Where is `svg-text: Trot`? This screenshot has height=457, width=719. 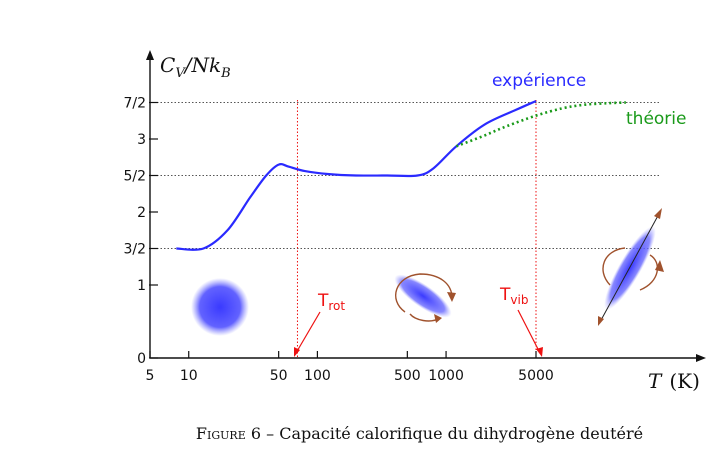 svg-text: Trot is located at coordinates (331, 302).